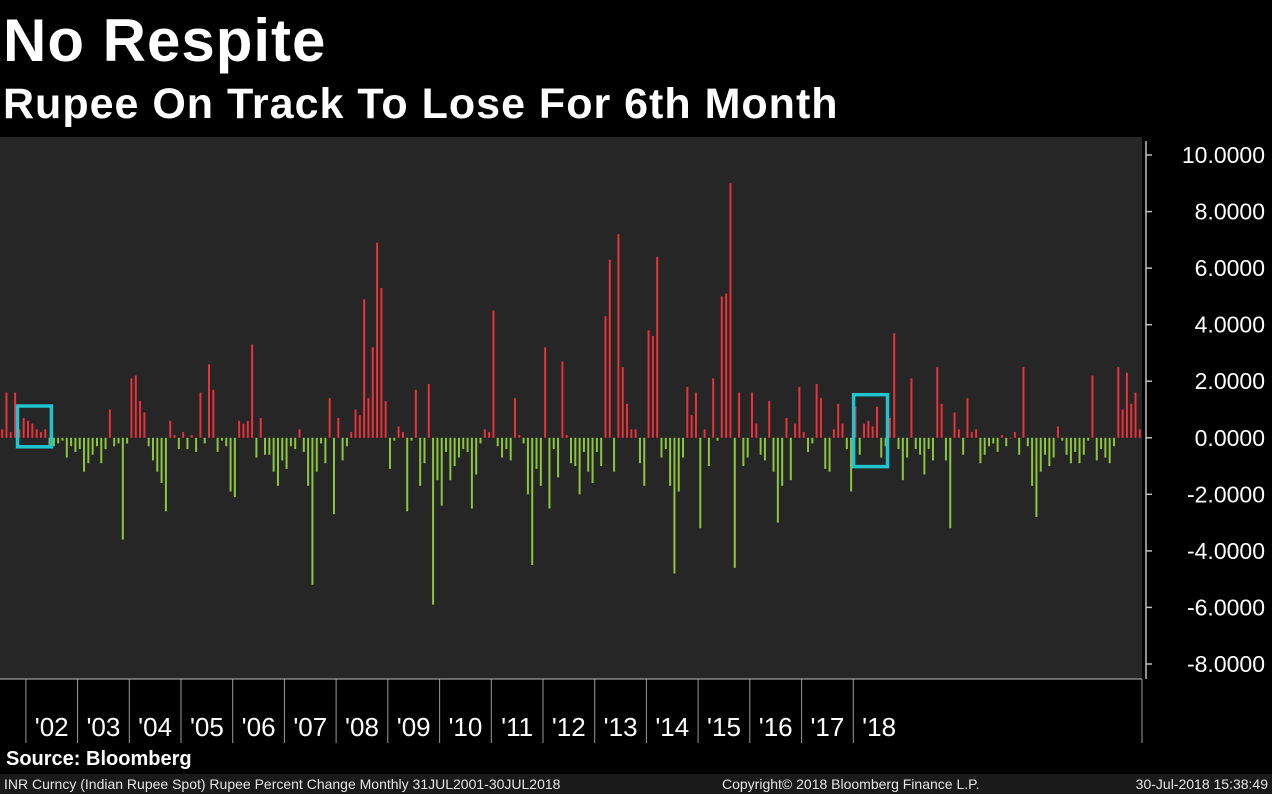  Describe the element at coordinates (776, 727) in the screenshot. I see `x-tick-label: '16` at that location.